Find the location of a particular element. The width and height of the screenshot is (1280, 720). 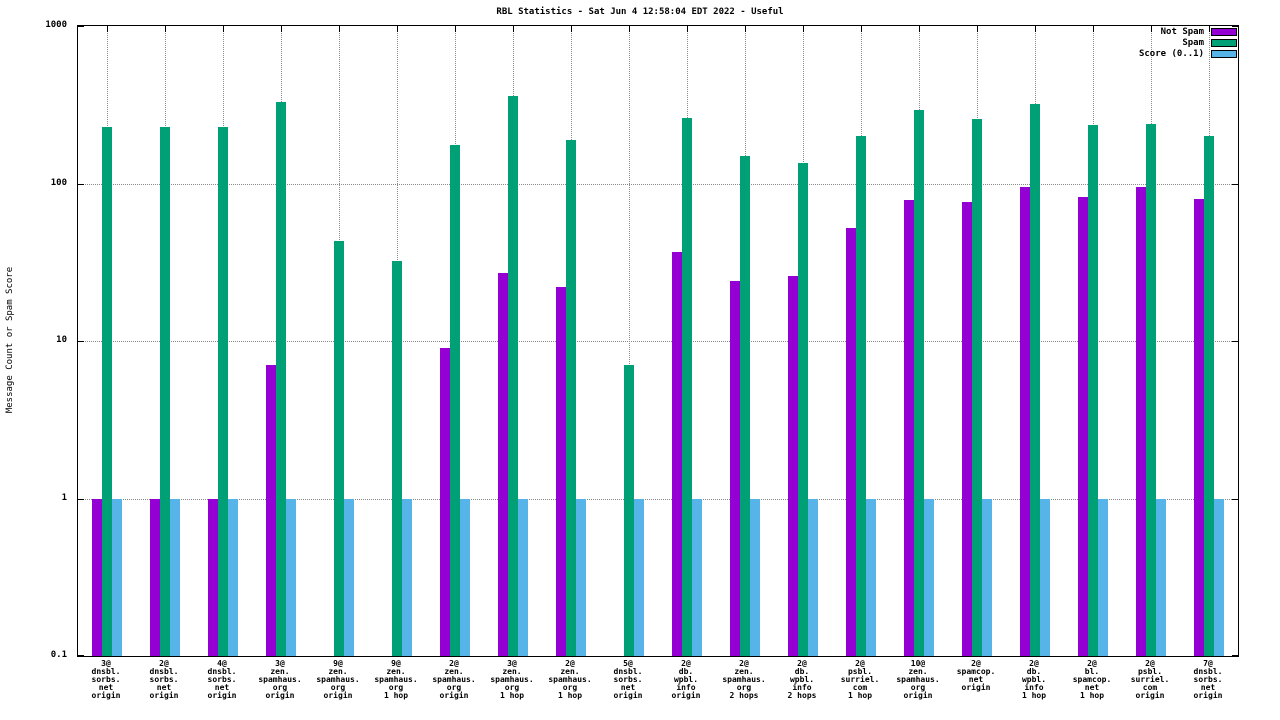

legend-item: Not Spam is located at coordinates (1188, 32).